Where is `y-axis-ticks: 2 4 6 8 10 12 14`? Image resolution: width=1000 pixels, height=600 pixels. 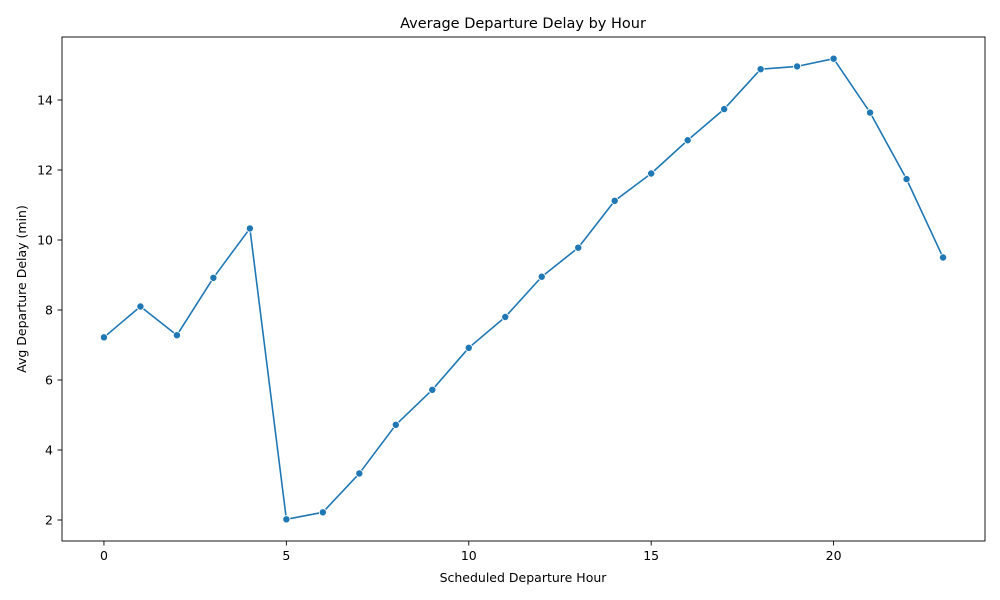 y-axis-ticks: 2 4 6 8 10 12 14 is located at coordinates (49, 310).